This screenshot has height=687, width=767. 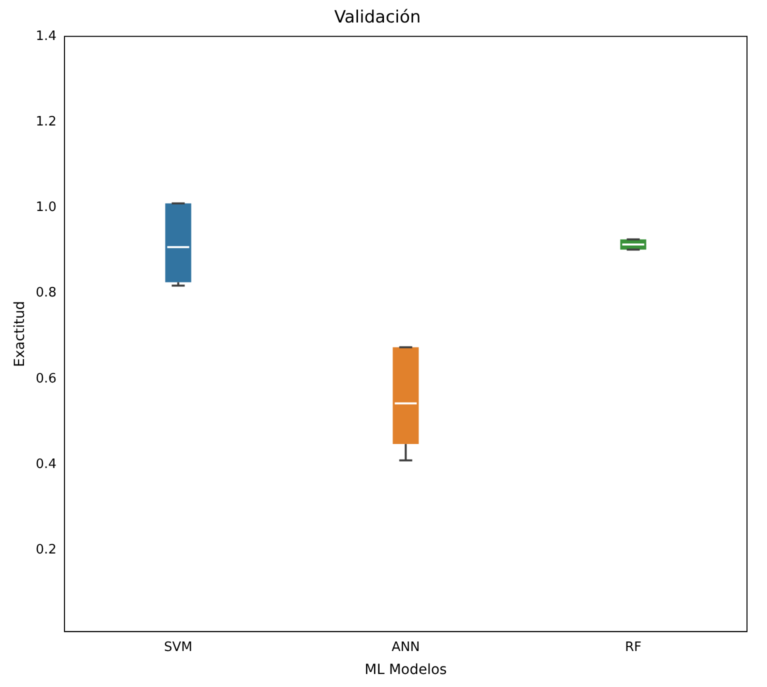 What do you see at coordinates (178, 647) in the screenshot?
I see `x-tick-label: SVM` at bounding box center [178, 647].